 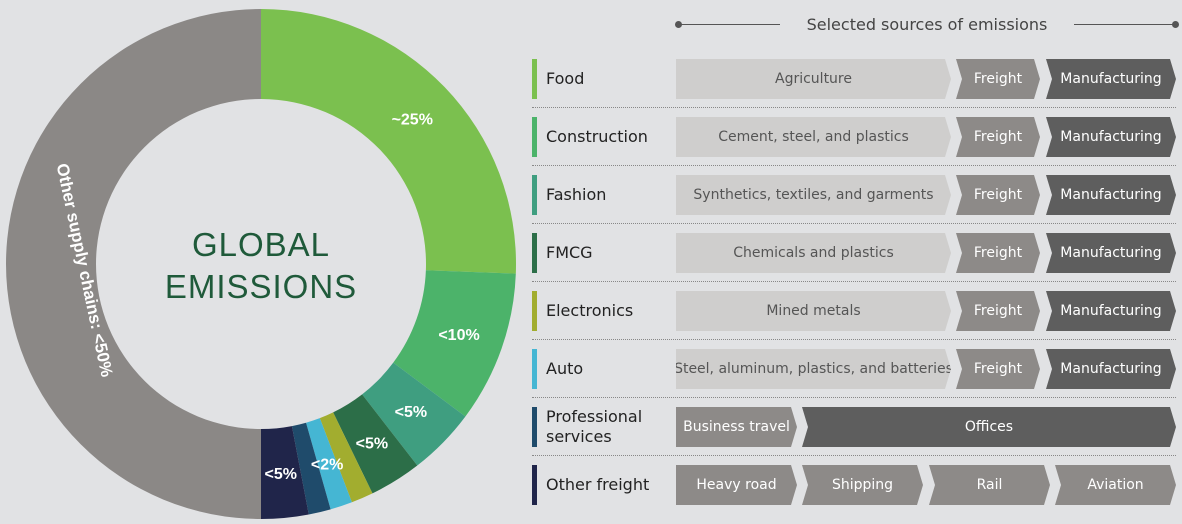 I want to click on source-chevron: Cement, steel, and plastics, so click(x=813, y=137).